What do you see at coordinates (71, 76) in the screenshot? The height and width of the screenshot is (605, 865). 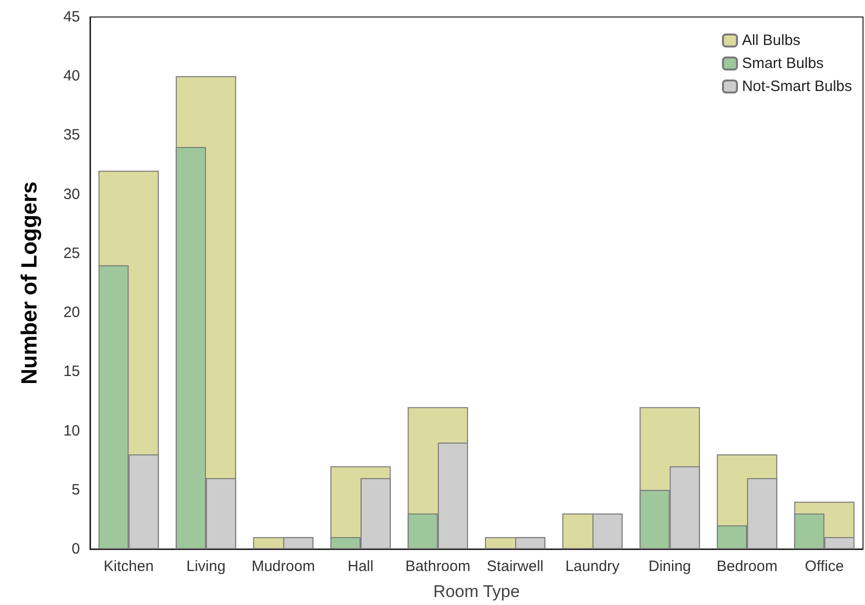 I see `y-tick-label: 40` at bounding box center [71, 76].